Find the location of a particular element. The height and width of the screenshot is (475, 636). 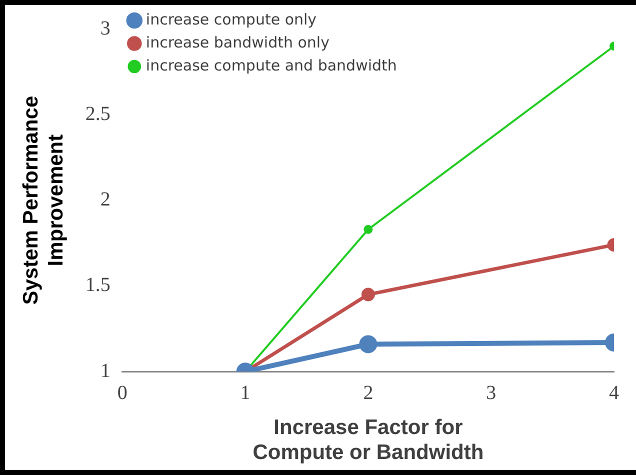

x-tick-label: 2 is located at coordinates (368, 393).